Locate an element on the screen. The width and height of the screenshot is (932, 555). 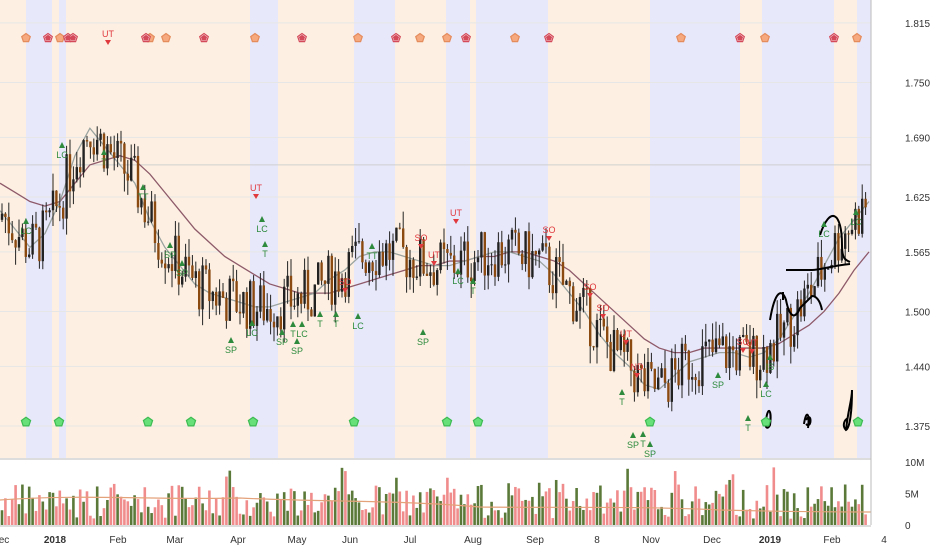
time-tick-15: 4 is located at coordinates (884, 540).